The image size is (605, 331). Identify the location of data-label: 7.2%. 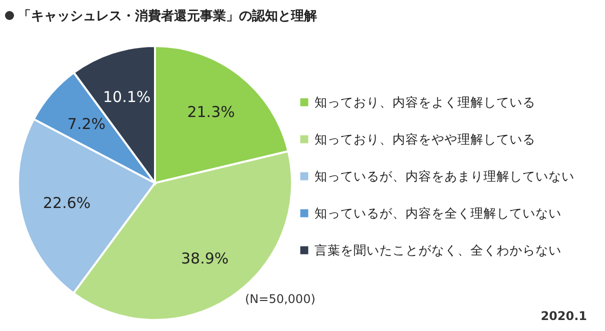
(86, 124).